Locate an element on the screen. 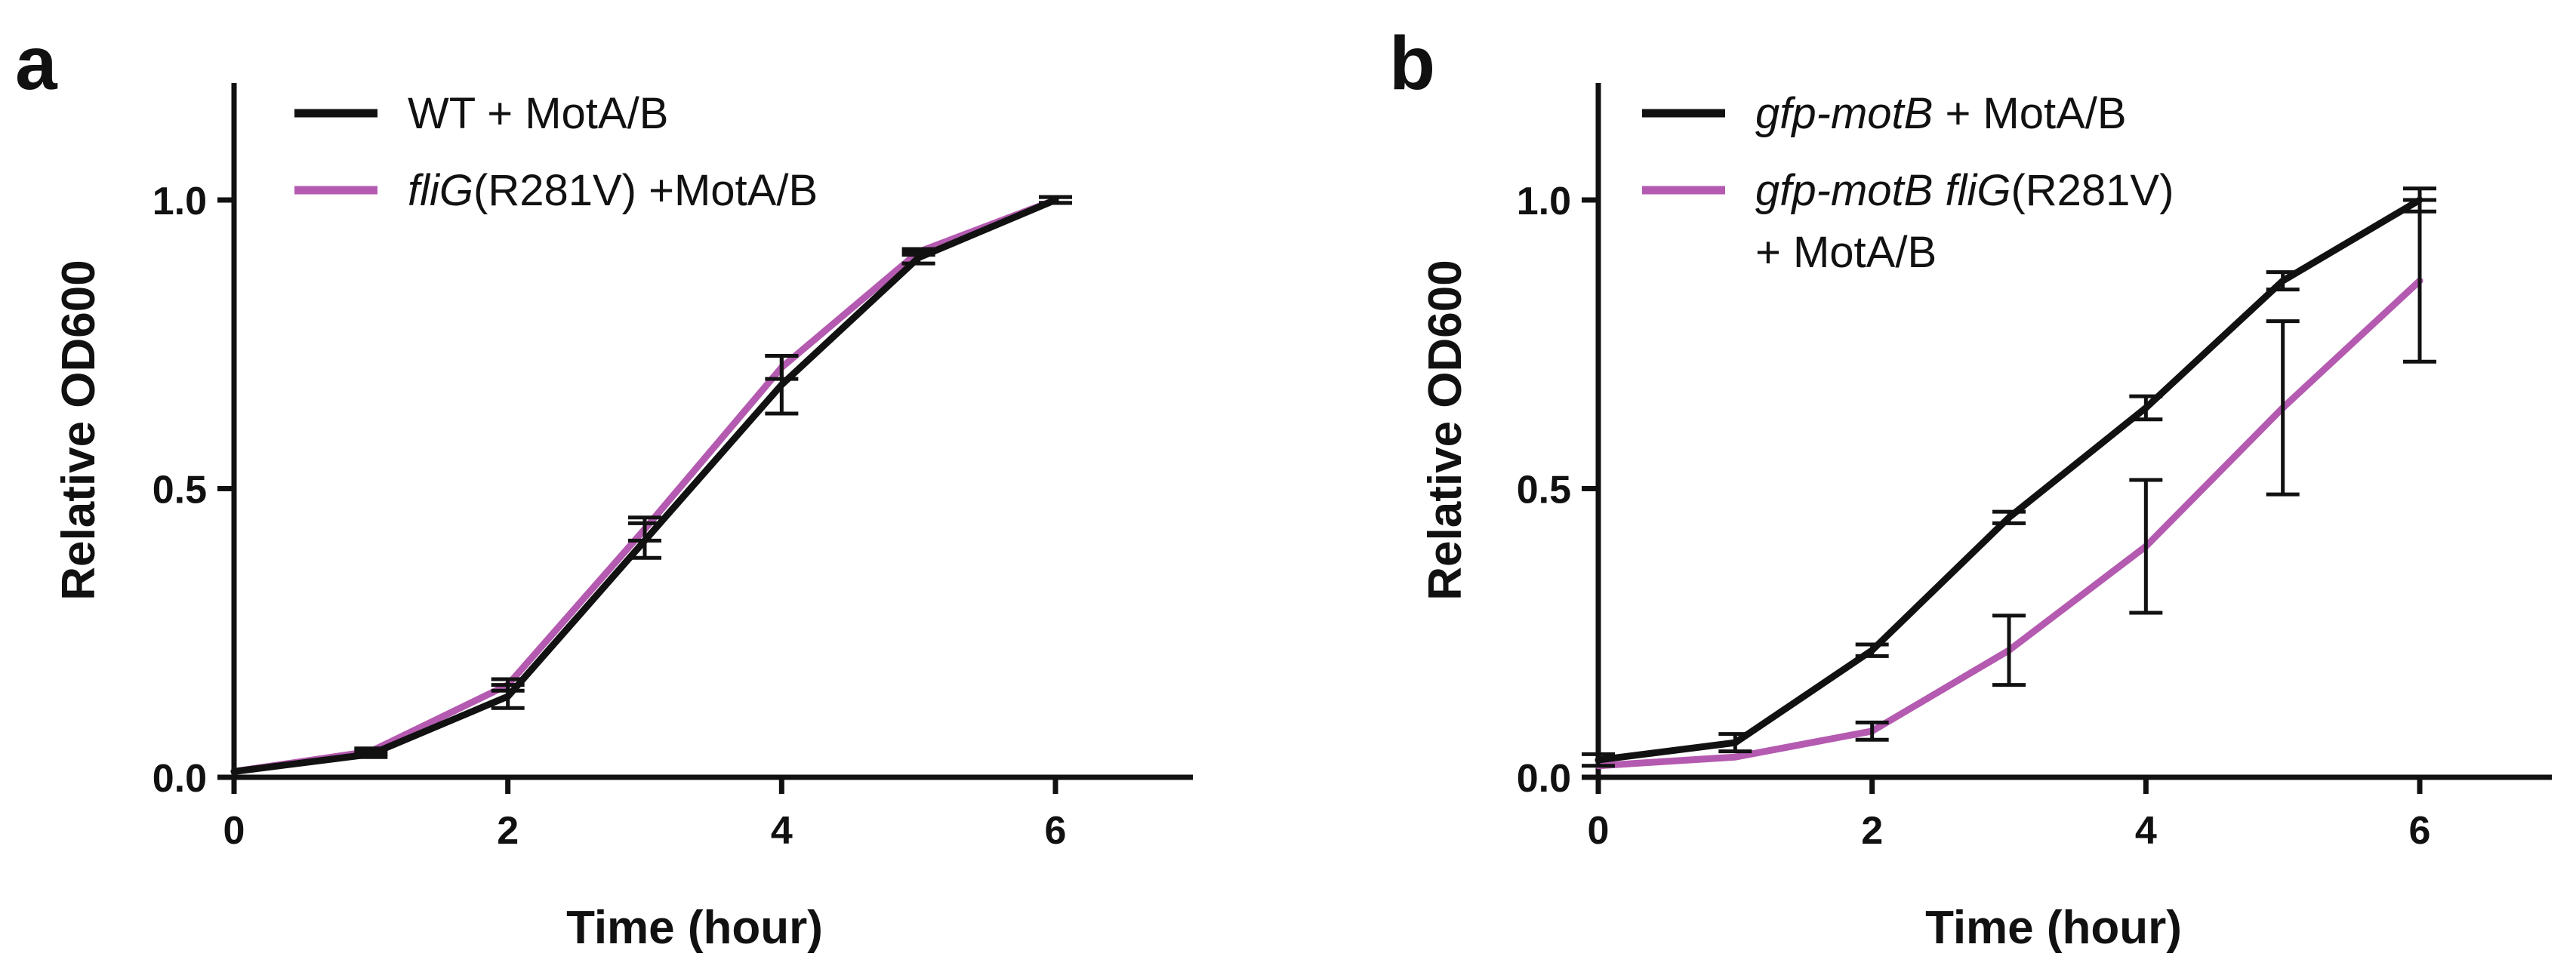 The height and width of the screenshot is (975, 2576). legend-label: fliG(R281V) +MotA/B is located at coordinates (613, 191).